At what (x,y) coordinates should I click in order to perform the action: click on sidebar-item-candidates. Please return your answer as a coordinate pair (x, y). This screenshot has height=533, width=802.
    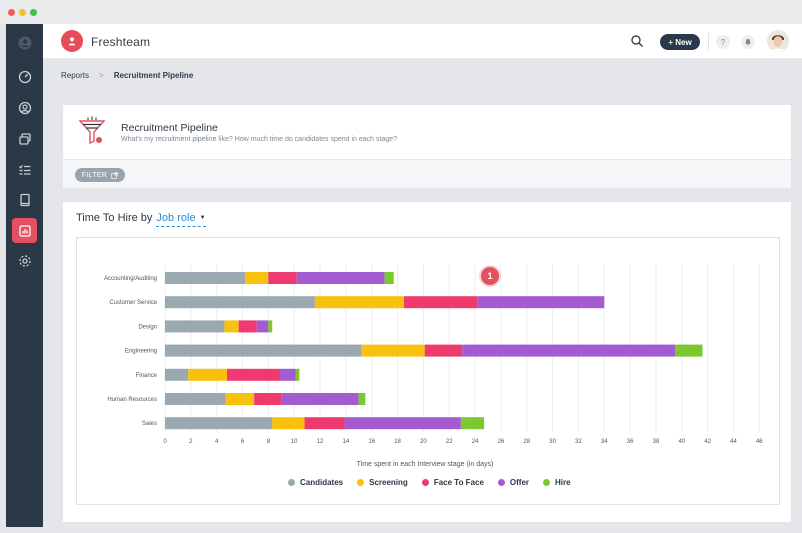
    Looking at the image, I should click on (24, 107).